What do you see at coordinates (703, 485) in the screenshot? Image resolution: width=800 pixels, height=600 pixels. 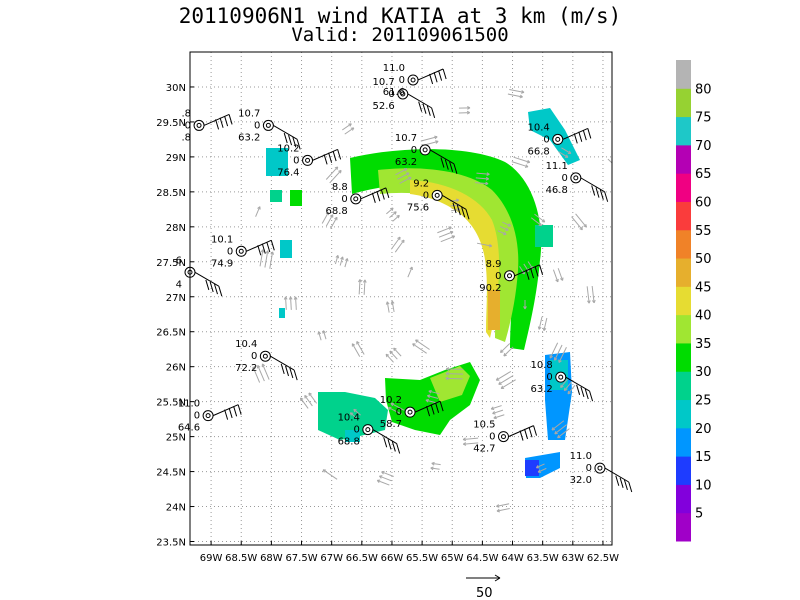 I see `colorbar-label: 10` at bounding box center [703, 485].